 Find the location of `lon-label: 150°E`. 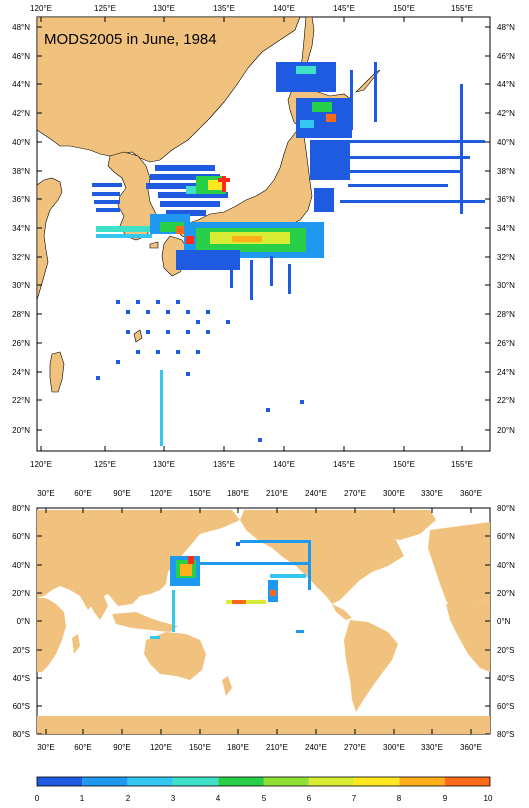

lon-label: 150°E is located at coordinates (200, 747).